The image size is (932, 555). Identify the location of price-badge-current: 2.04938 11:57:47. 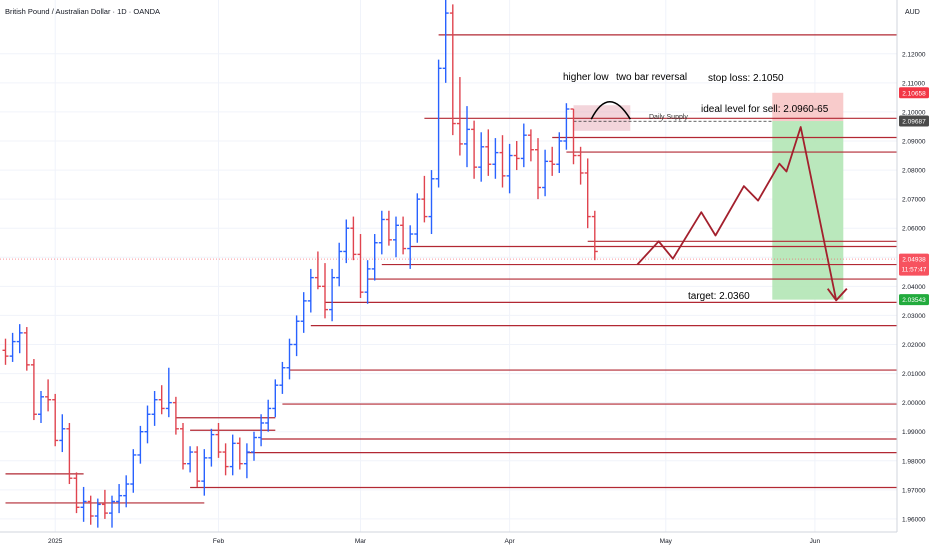
(914, 264).